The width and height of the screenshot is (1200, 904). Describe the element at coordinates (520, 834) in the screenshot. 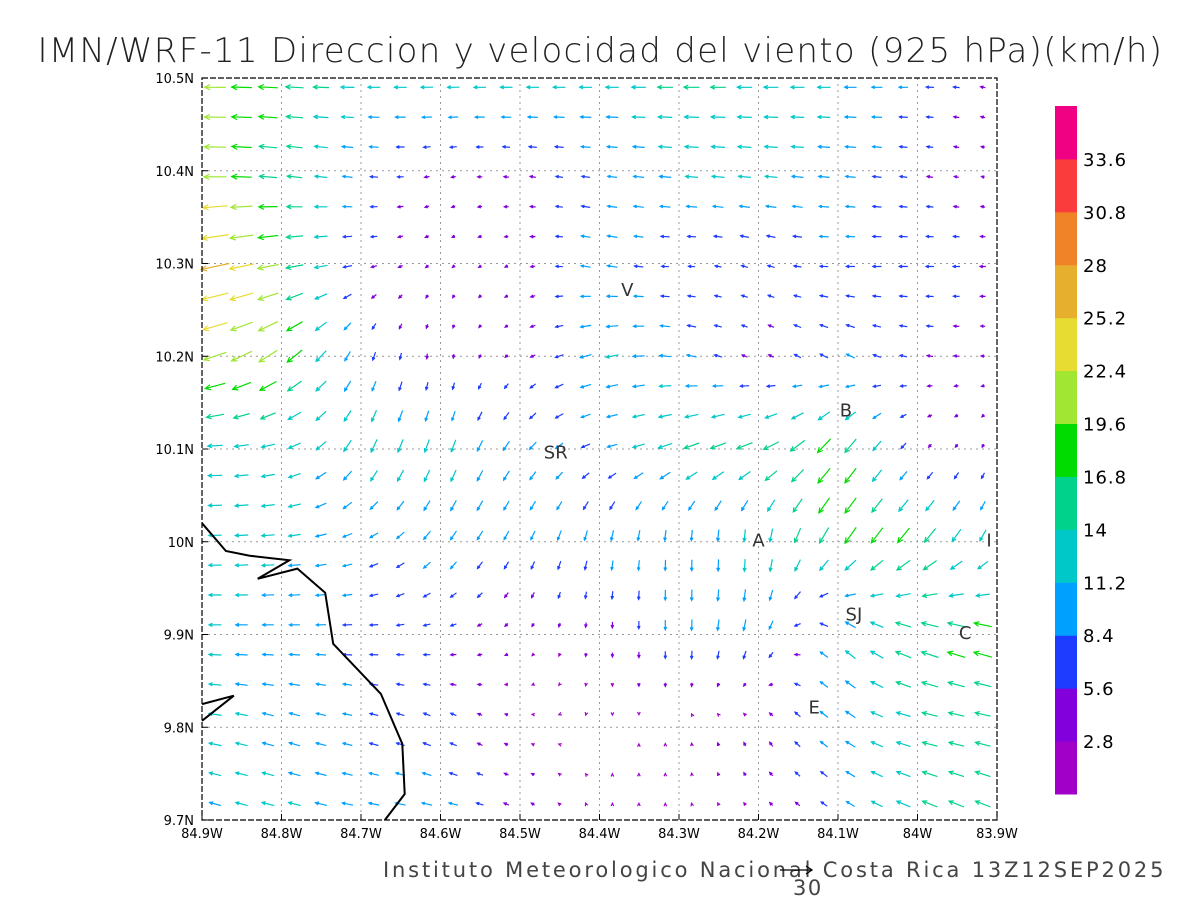

I see `x-tick-label: 84.5W` at that location.